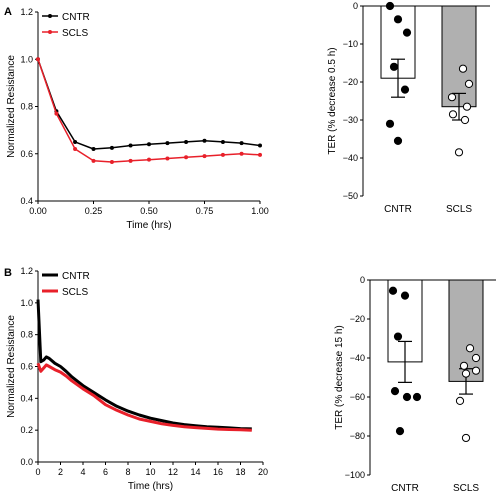  I want to click on series-line-cntr, so click(144, 365).